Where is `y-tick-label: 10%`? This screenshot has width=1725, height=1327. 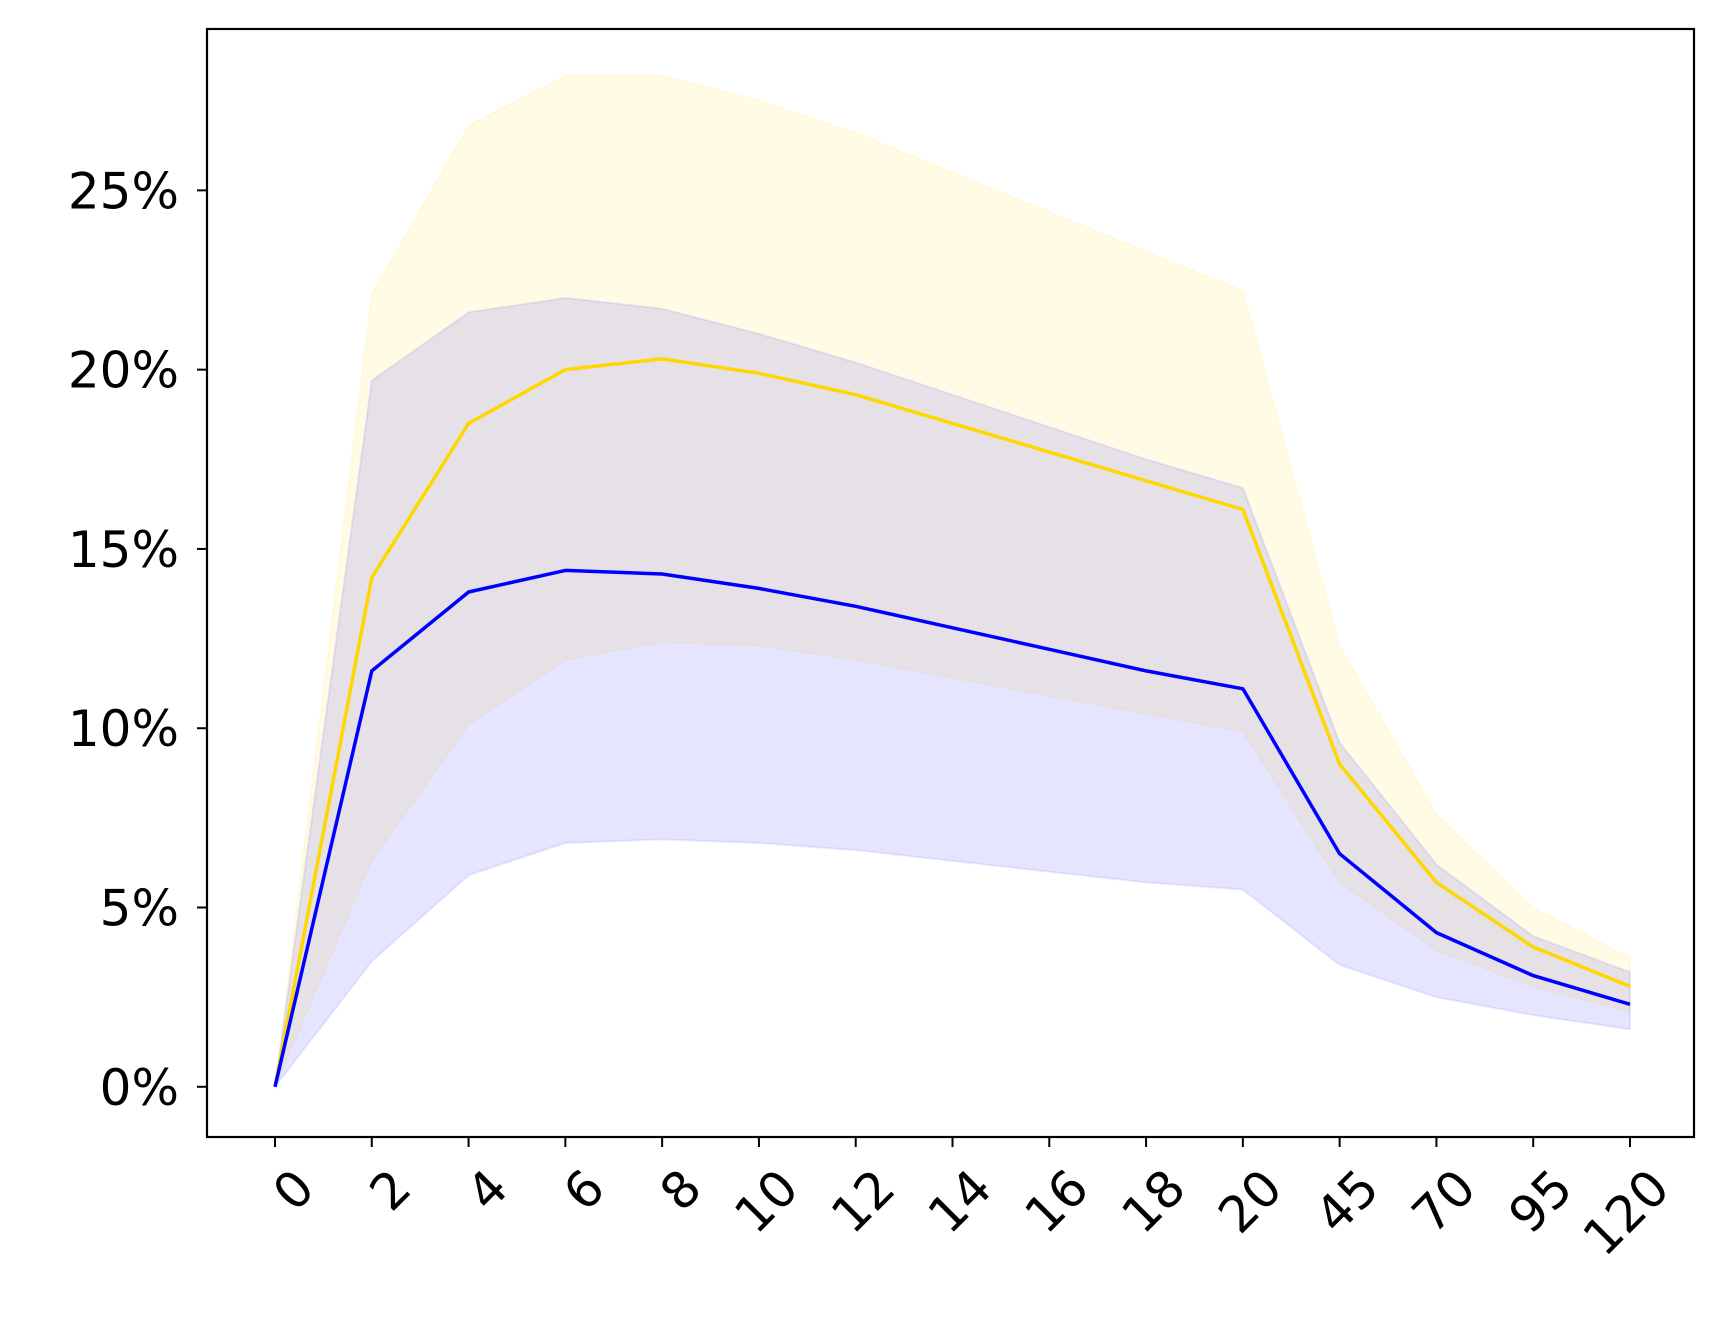
y-tick-label: 10% is located at coordinates (123, 729).